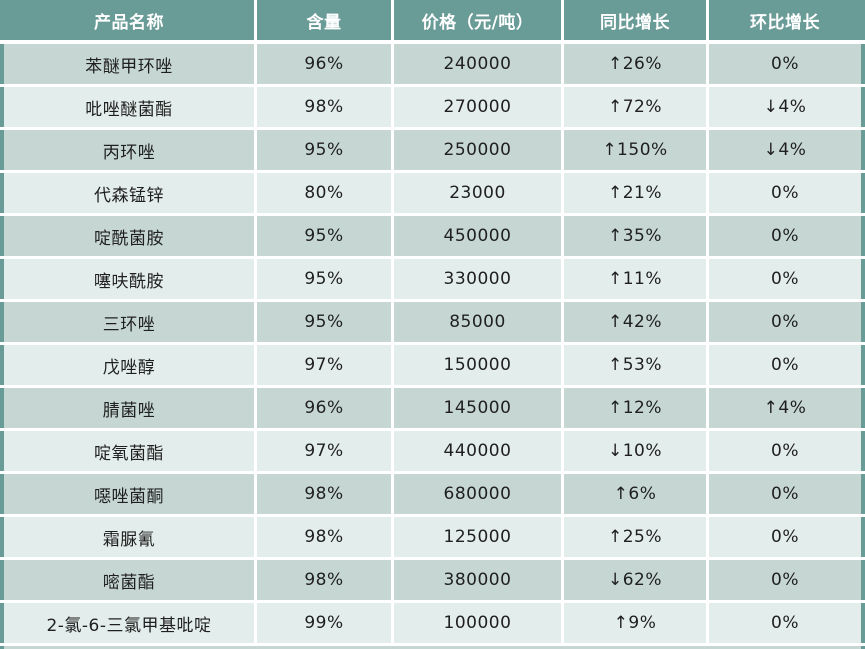  I want to click on table-row: 噻呋酰胺 95% 330000 ↑11% 0%, so click(432, 279).